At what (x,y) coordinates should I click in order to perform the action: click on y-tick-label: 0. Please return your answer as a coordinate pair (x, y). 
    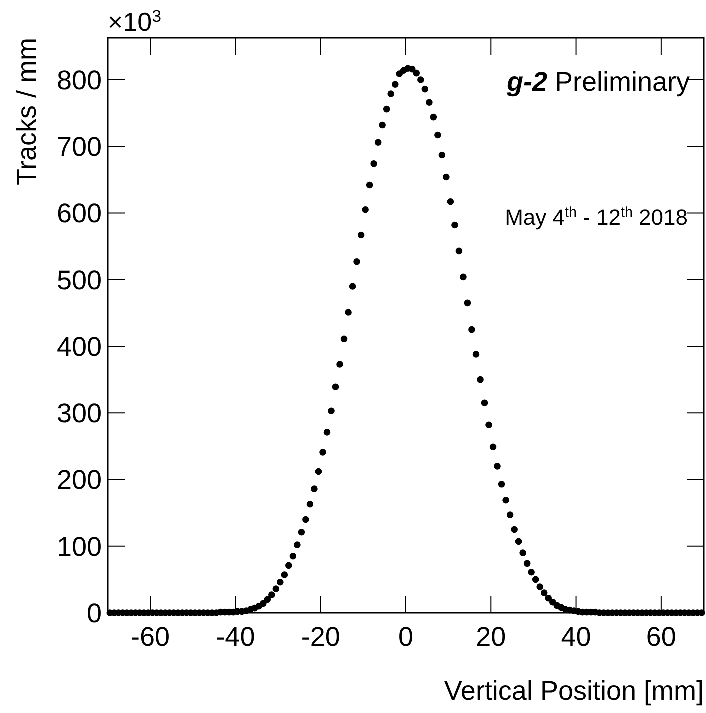
    Looking at the image, I should click on (94, 613).